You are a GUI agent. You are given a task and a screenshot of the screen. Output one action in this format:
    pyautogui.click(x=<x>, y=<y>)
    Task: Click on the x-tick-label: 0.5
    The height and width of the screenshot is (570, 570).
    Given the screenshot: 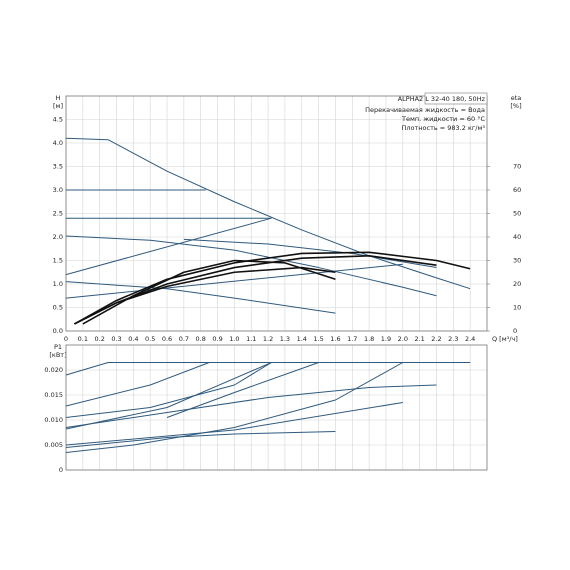 What is the action you would take?
    pyautogui.click(x=150, y=339)
    